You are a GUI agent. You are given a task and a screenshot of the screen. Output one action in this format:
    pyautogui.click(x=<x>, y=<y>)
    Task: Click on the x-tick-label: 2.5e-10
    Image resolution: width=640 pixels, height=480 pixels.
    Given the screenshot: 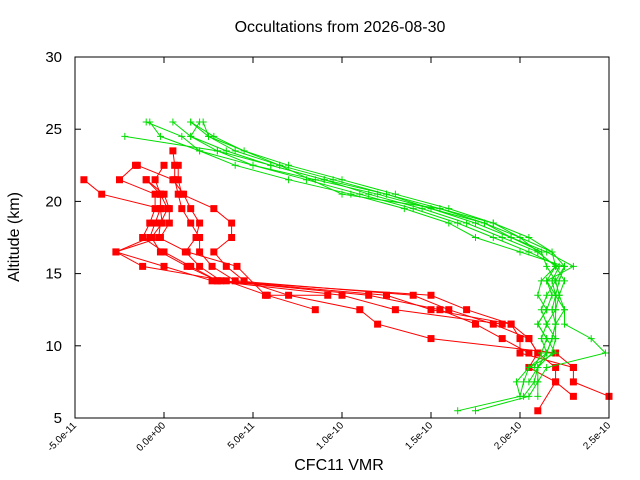 What is the action you would take?
    pyautogui.click(x=597, y=436)
    